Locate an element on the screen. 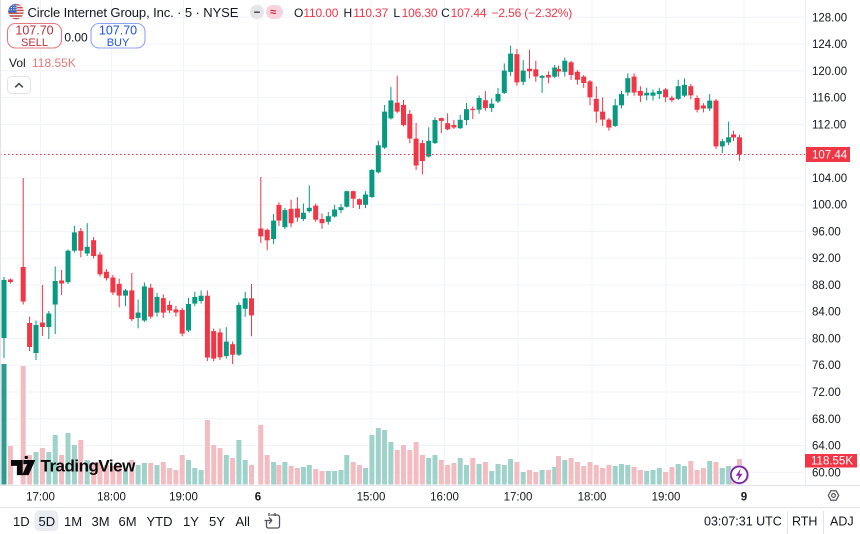  svg-text: 84.00 is located at coordinates (826, 313).